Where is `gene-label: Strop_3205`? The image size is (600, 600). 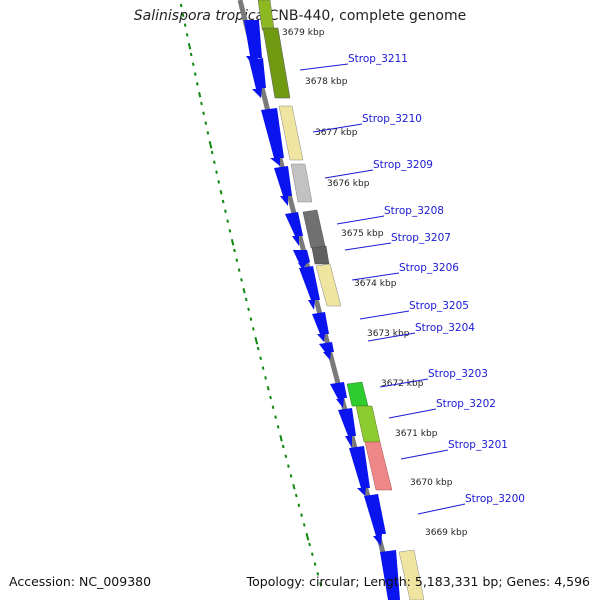
gene-label: Strop_3205 is located at coordinates (439, 306).